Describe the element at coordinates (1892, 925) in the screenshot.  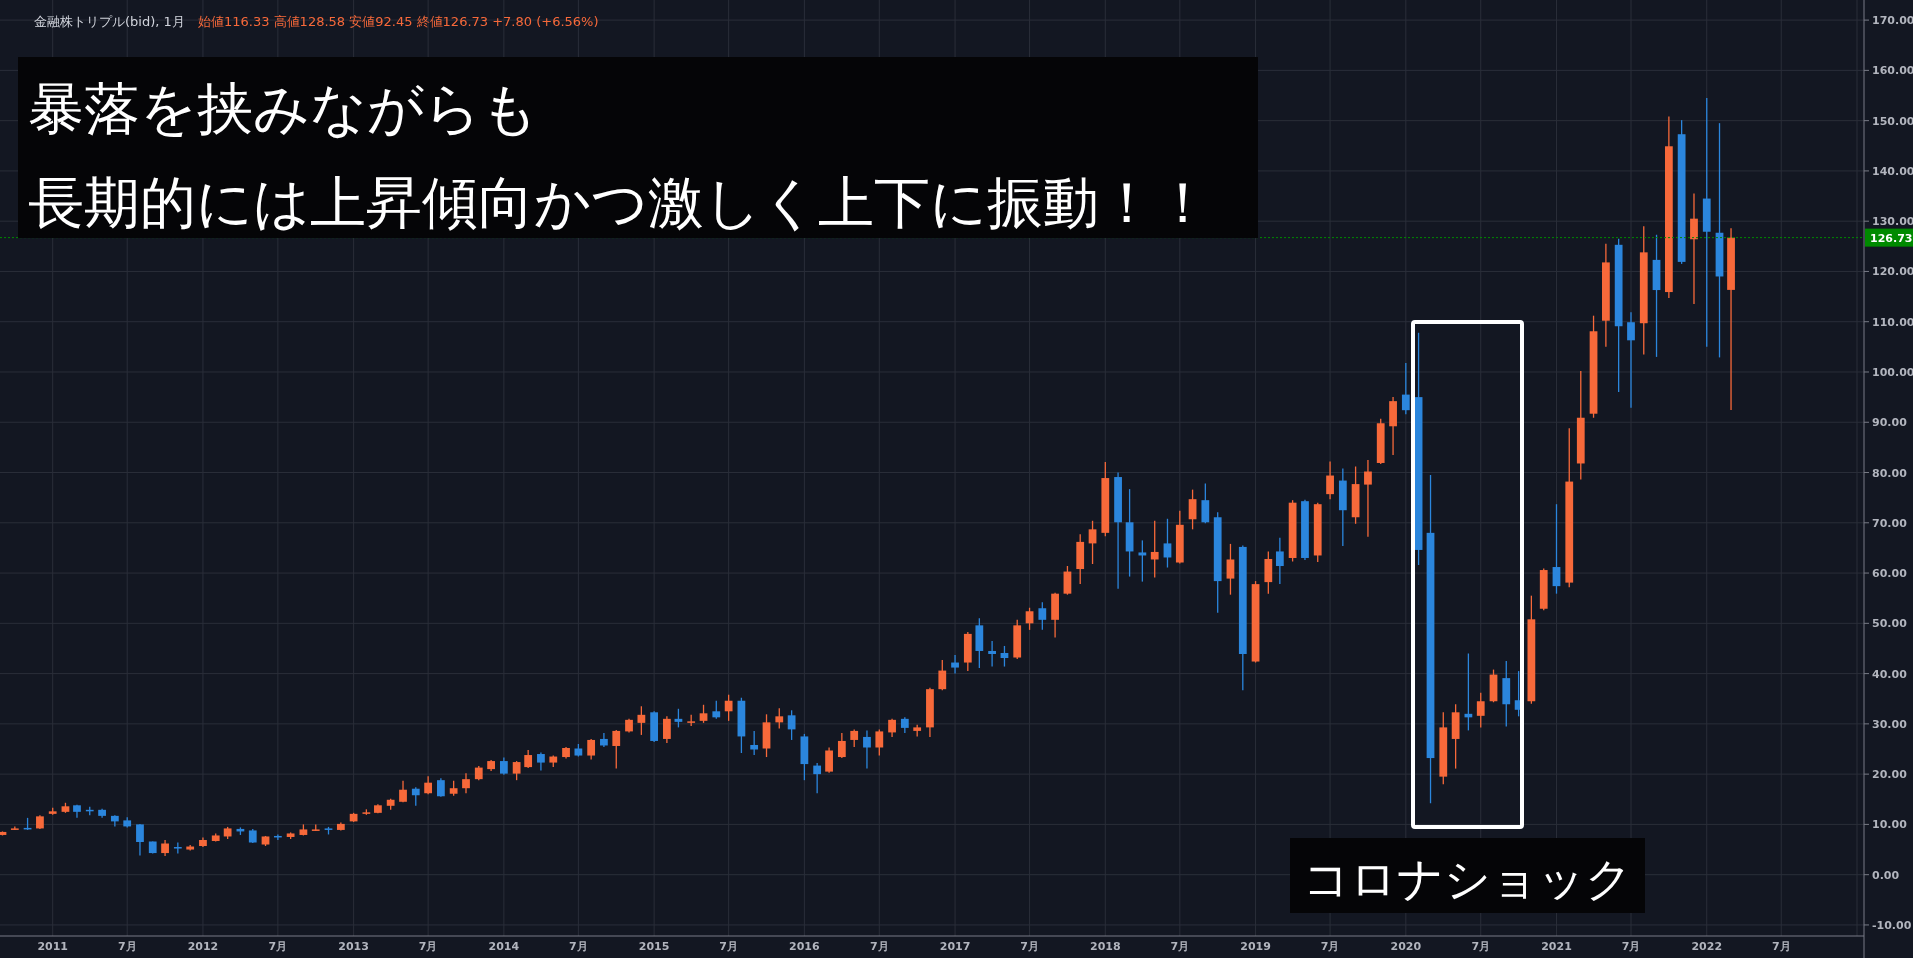
I see `y-tick-label: -10.00` at that location.